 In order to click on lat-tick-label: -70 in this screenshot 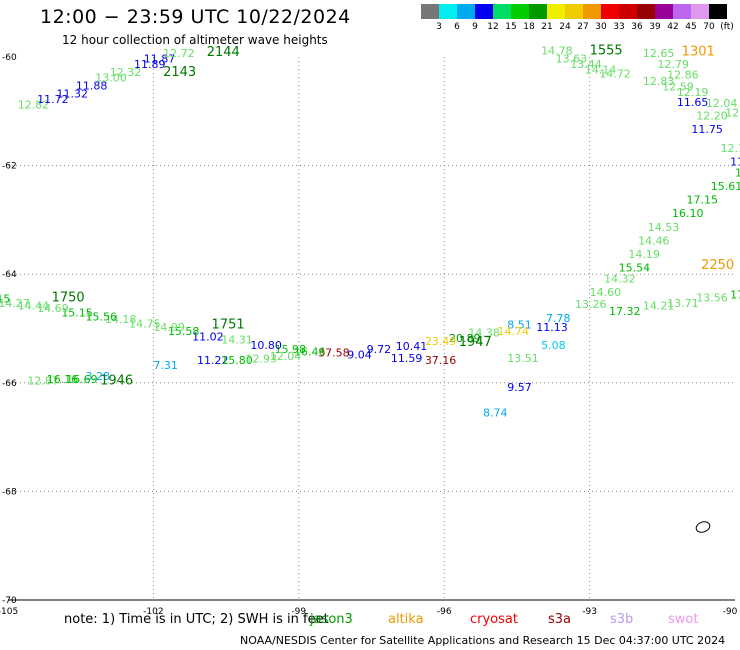, I will do `click(9, 601)`.